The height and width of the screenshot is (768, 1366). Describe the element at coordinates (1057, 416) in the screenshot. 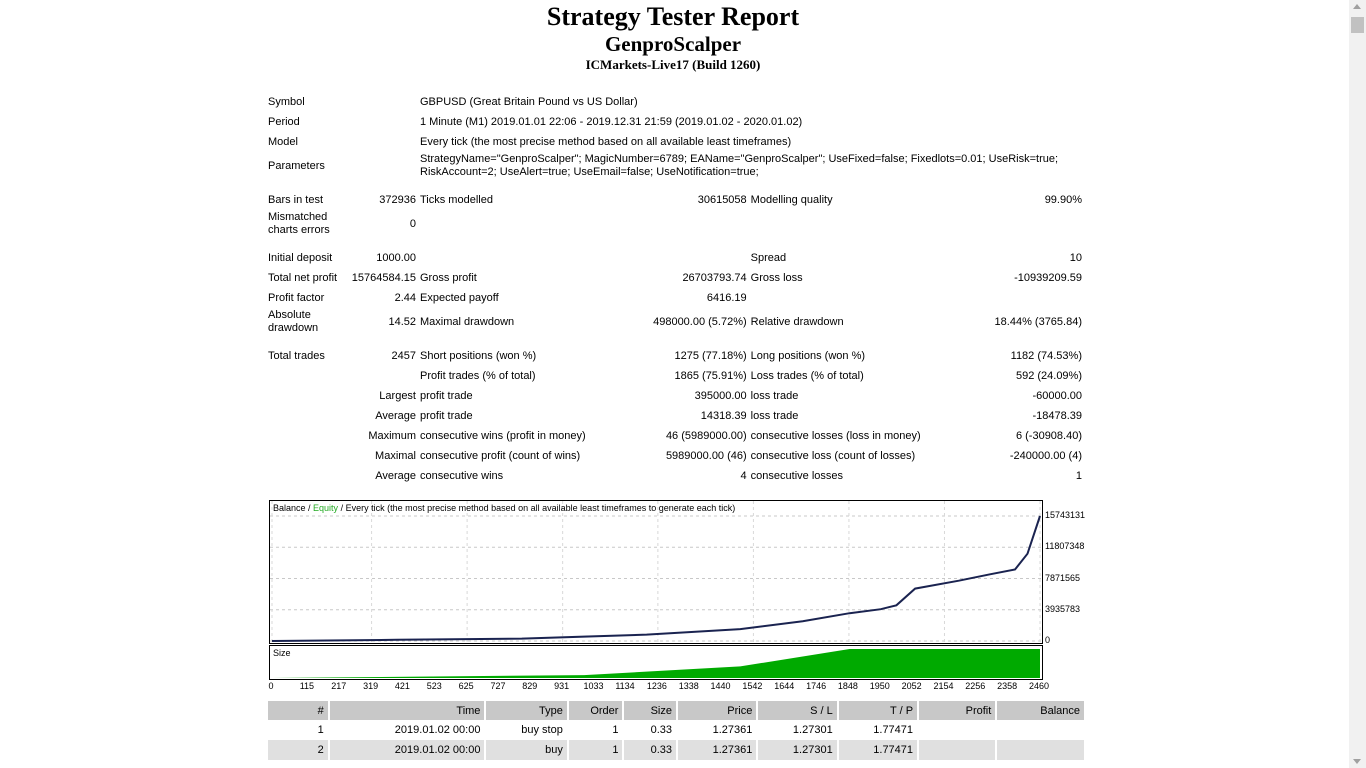

I see `value: -18478.39` at that location.